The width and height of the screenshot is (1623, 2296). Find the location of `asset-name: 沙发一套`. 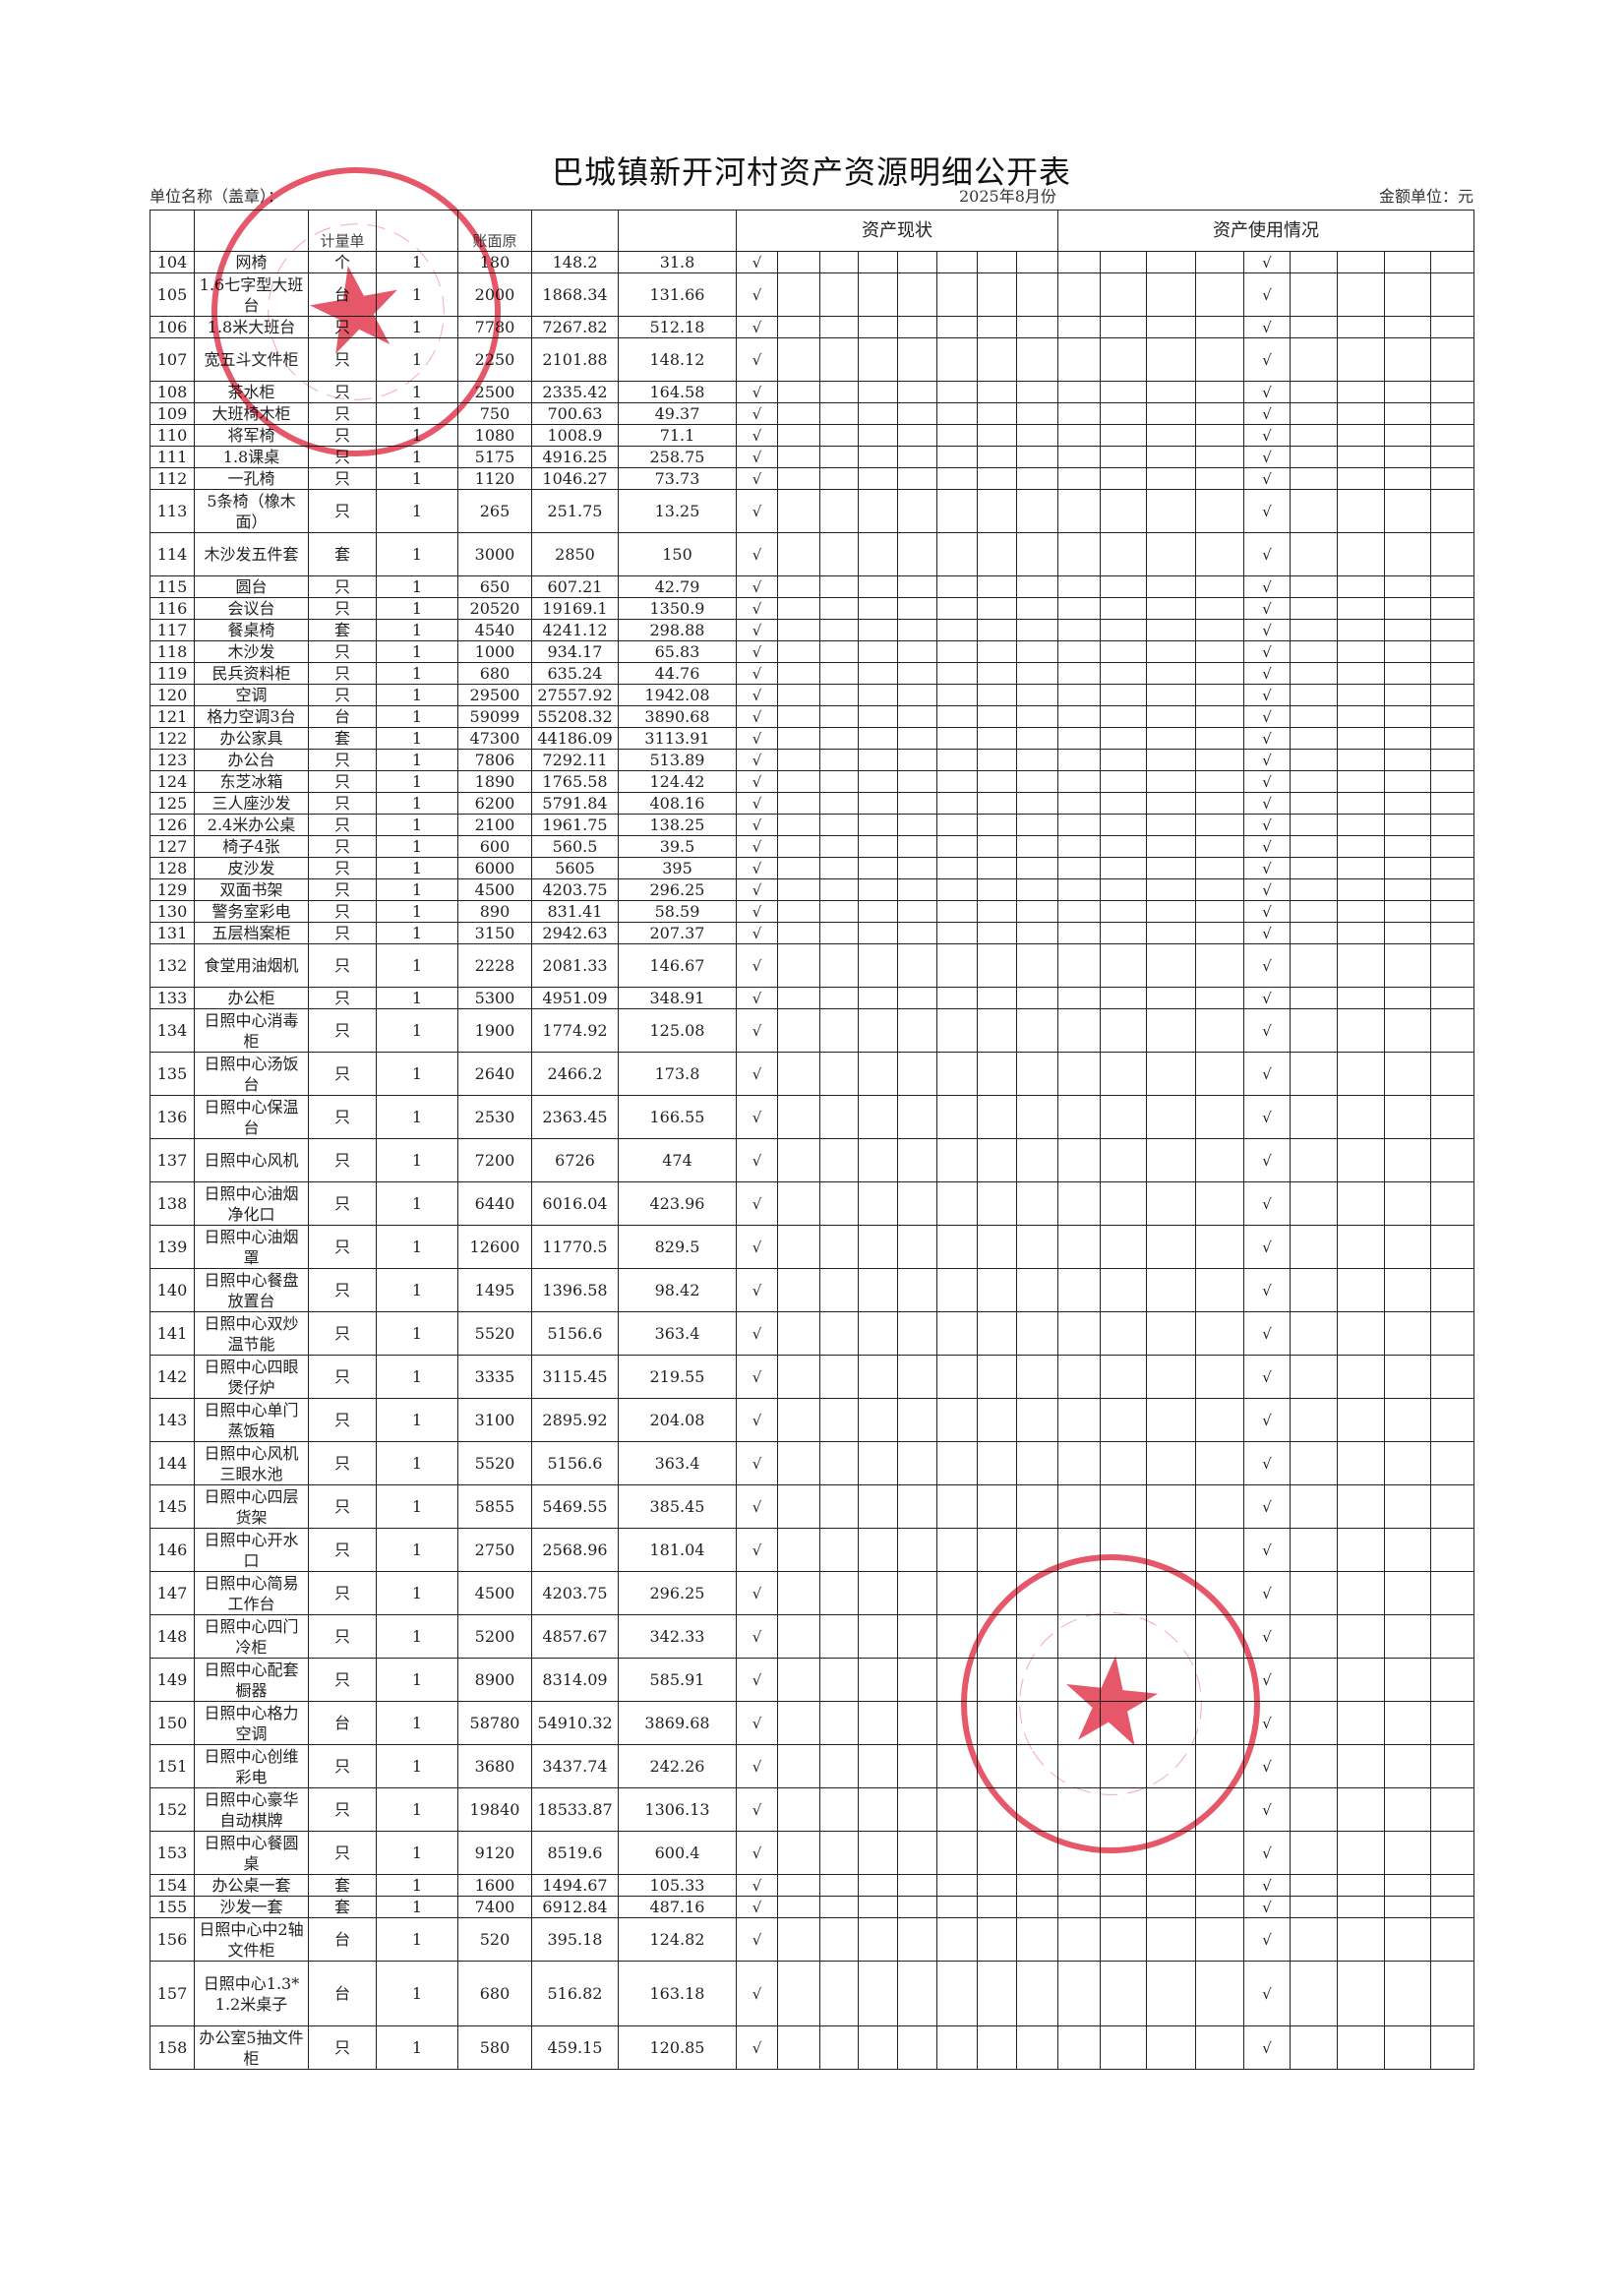

asset-name: 沙发一套 is located at coordinates (251, 1907).